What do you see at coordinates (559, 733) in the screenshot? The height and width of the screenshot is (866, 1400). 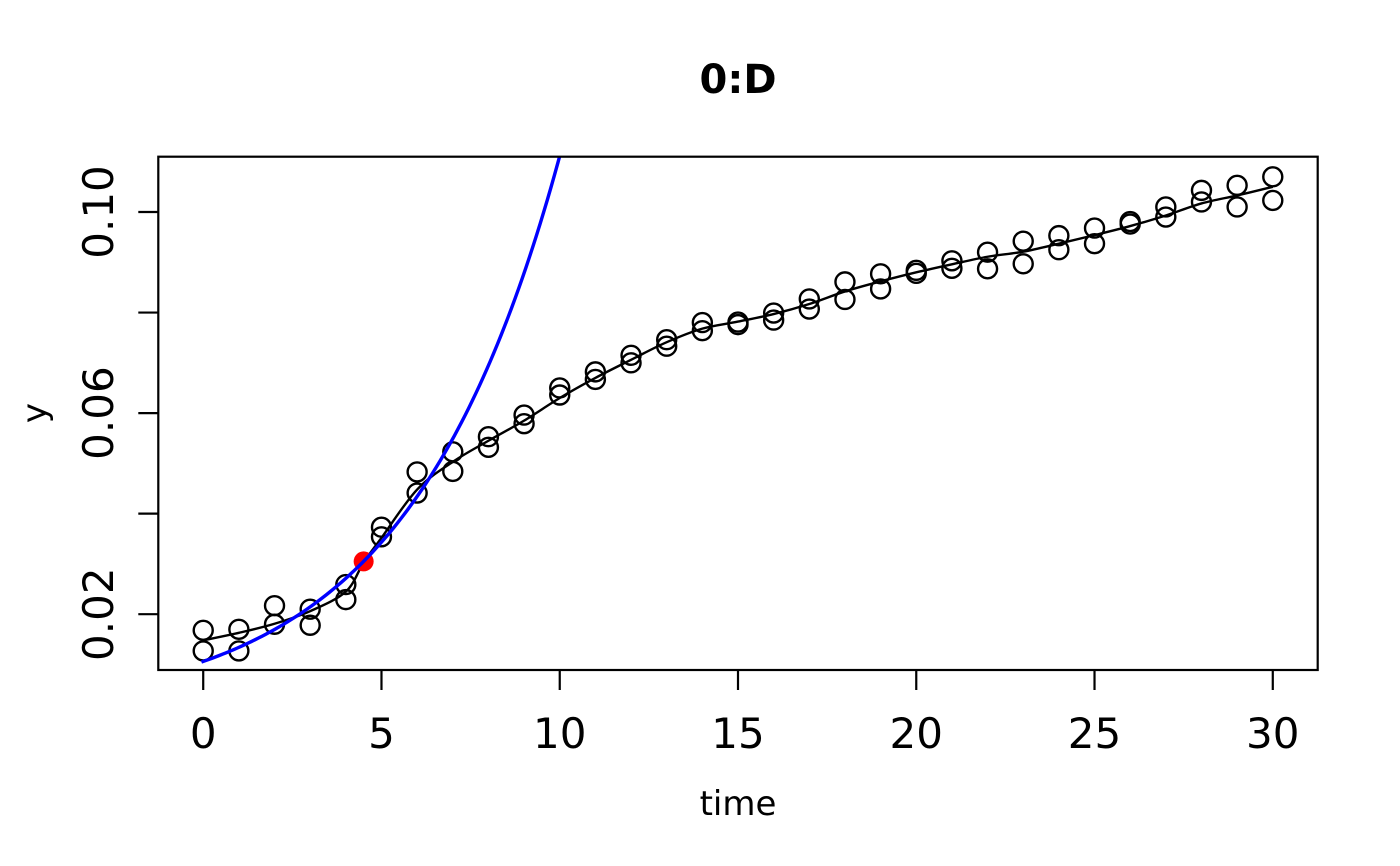 I see `x-tick-label: 10` at bounding box center [559, 733].